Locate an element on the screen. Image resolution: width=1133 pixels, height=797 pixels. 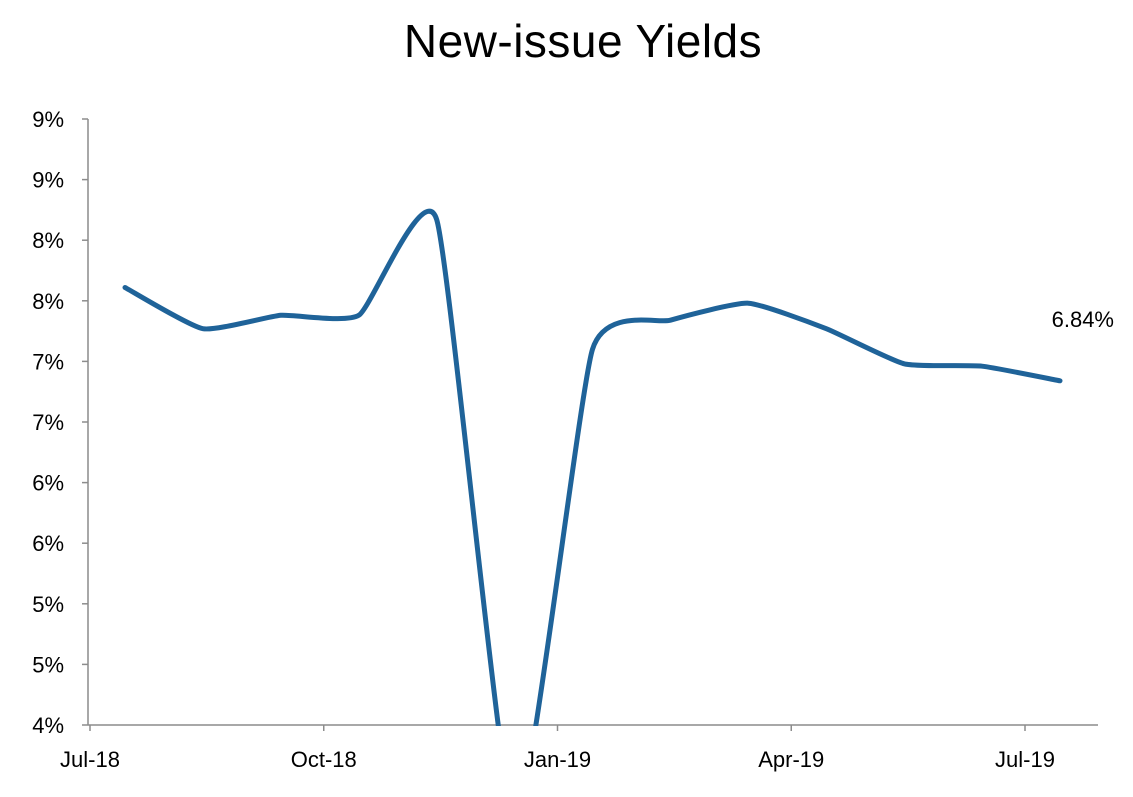
x-tick-label: Jul-19 is located at coordinates (1025, 759).